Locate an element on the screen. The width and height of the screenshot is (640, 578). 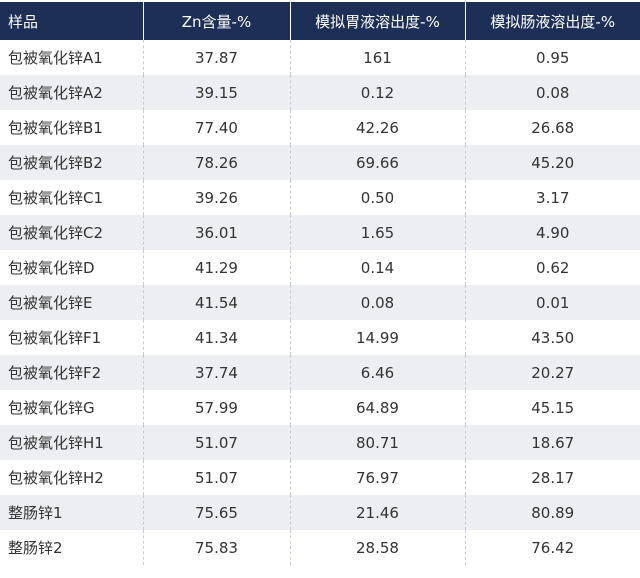
value-cell: 0.01 is located at coordinates (552, 302).